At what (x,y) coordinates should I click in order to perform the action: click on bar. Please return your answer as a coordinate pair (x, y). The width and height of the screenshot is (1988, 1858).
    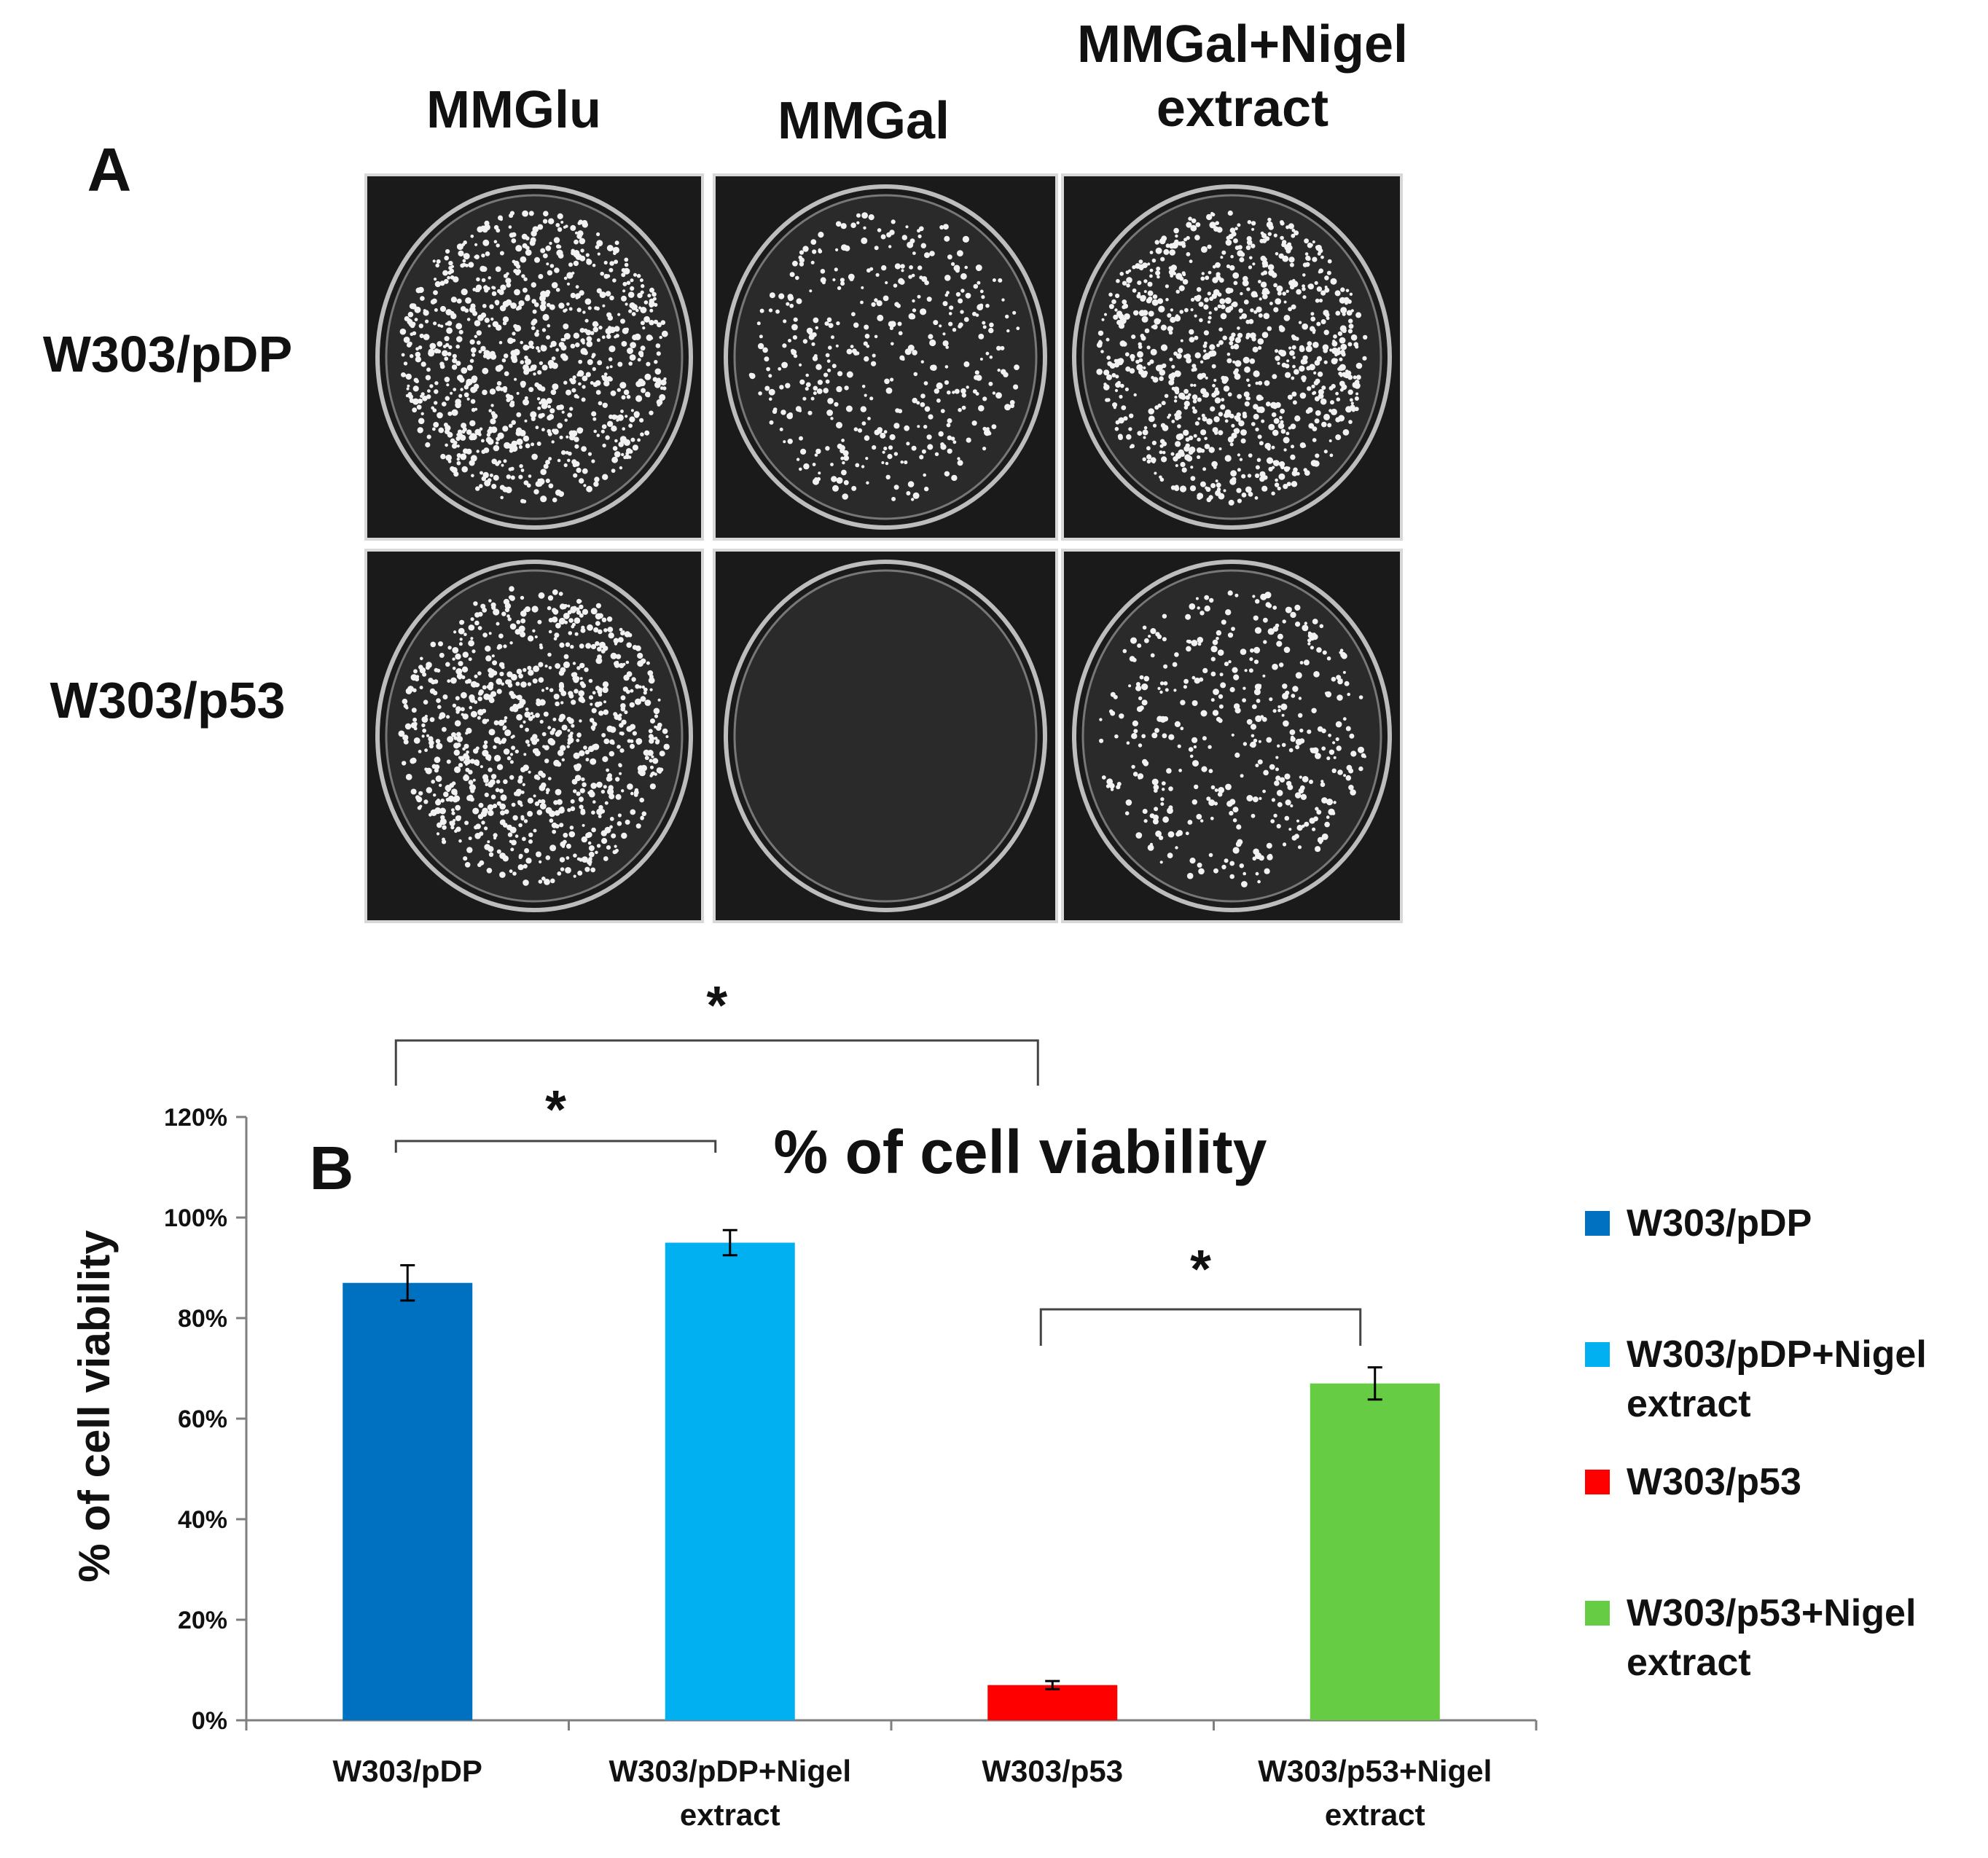
    Looking at the image, I should click on (408, 1501).